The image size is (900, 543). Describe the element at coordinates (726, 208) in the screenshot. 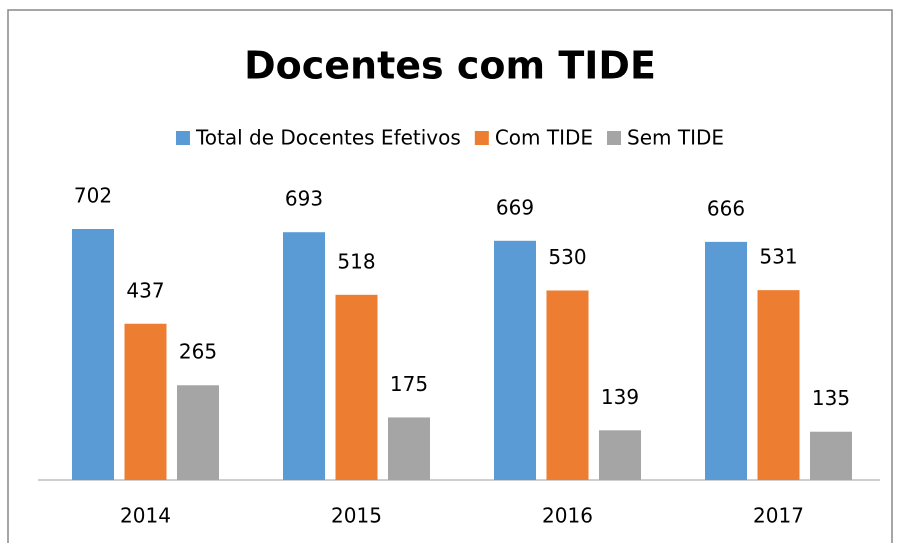

I see `data-label: 666` at that location.